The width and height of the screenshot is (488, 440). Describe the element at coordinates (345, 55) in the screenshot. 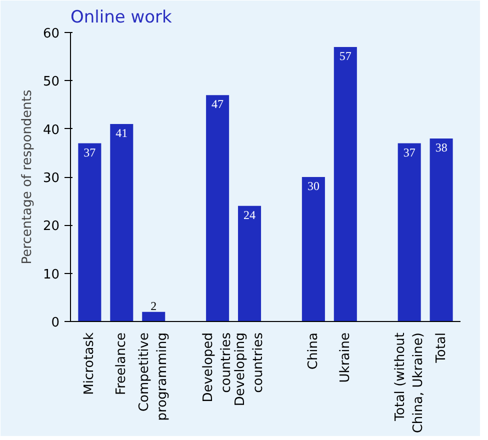

I see `data-label: 57` at that location.